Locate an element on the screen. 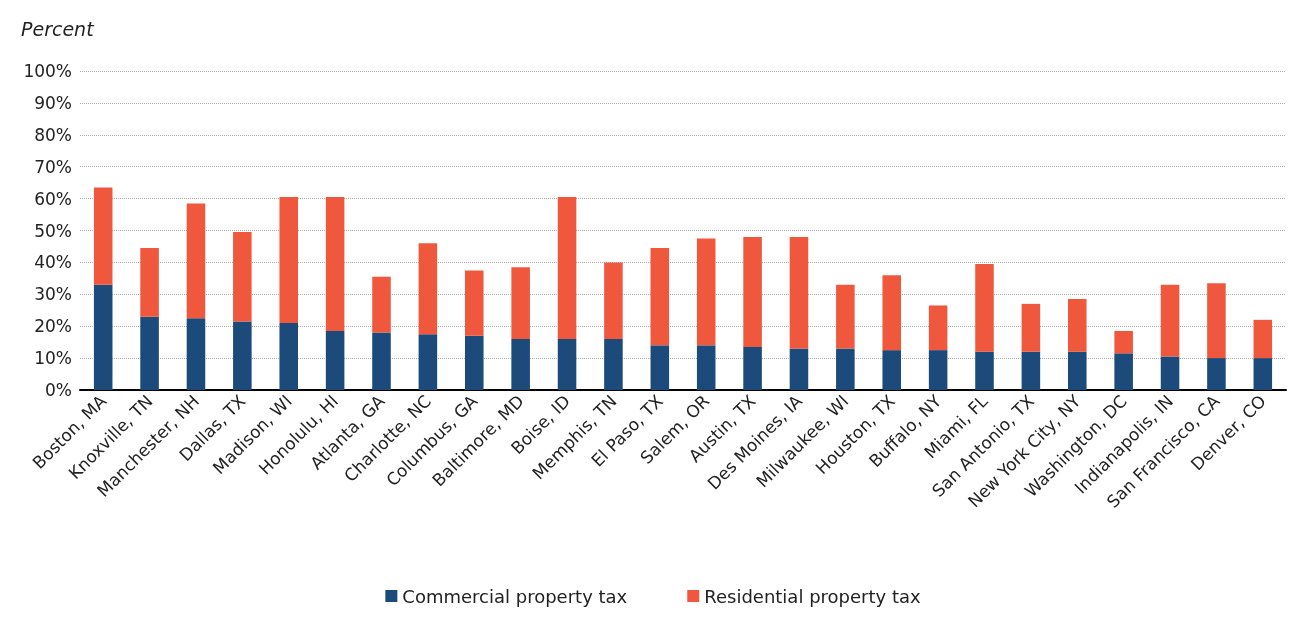 The image size is (1307, 624). y-axis-title: Percent is located at coordinates (58, 28).